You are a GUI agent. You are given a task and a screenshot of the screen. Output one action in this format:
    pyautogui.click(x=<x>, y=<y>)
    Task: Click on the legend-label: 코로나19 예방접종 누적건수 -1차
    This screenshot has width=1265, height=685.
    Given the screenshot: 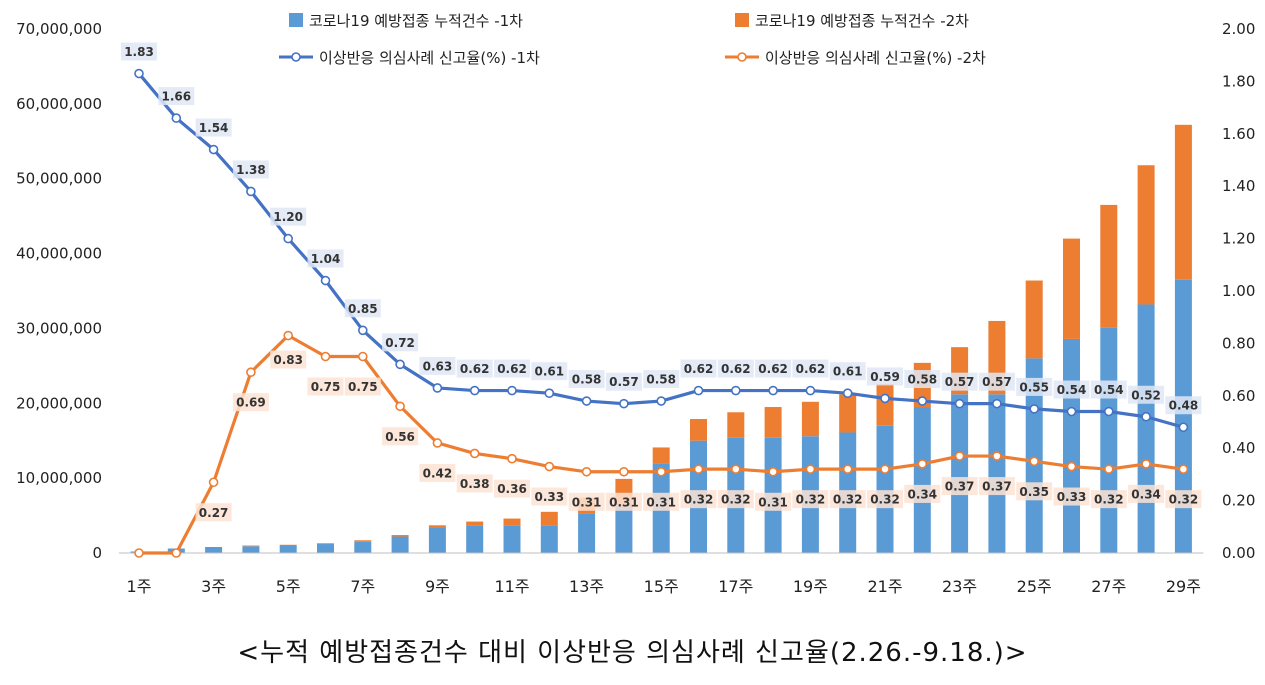 What is the action you would take?
    pyautogui.click(x=416, y=21)
    